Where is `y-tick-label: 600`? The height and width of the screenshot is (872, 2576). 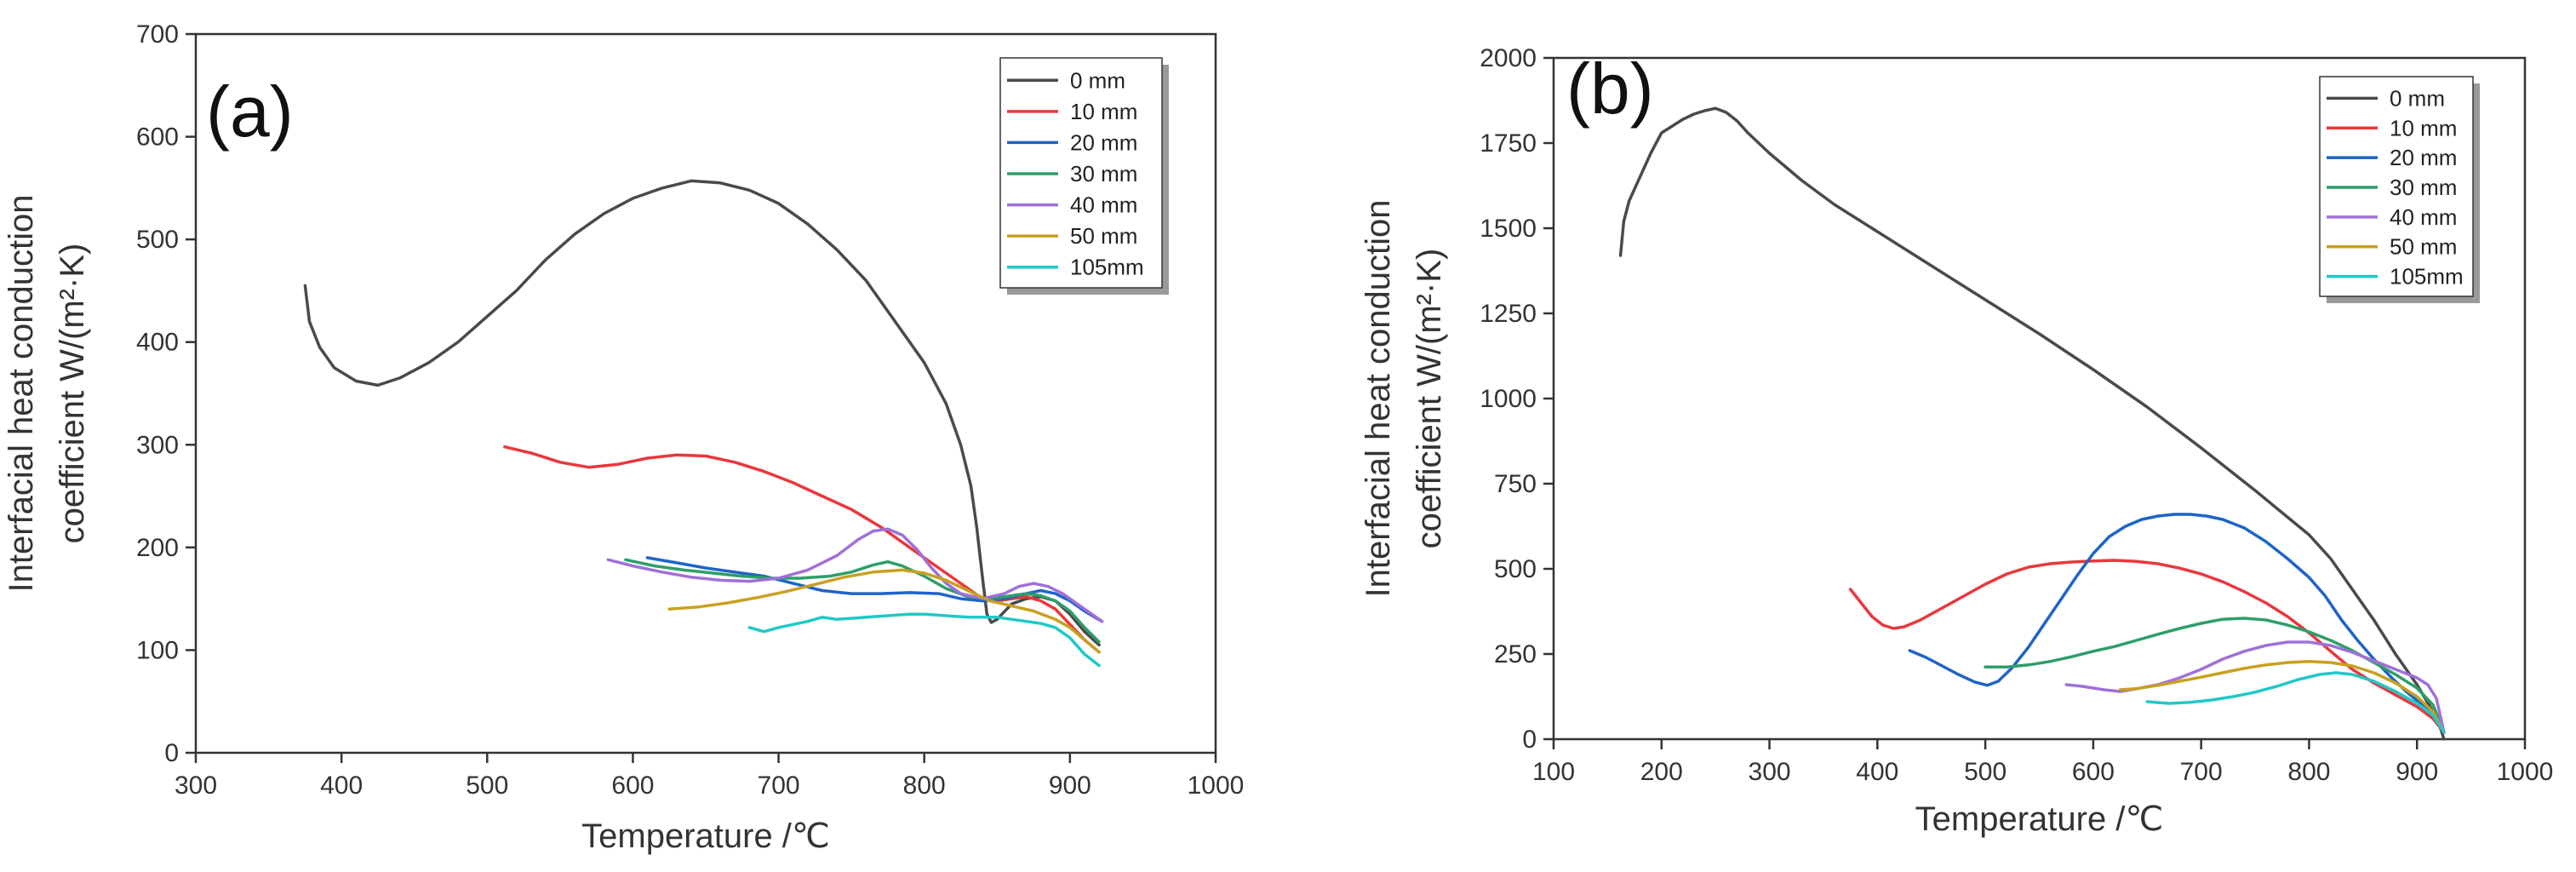 y-tick-label: 600 is located at coordinates (157, 137).